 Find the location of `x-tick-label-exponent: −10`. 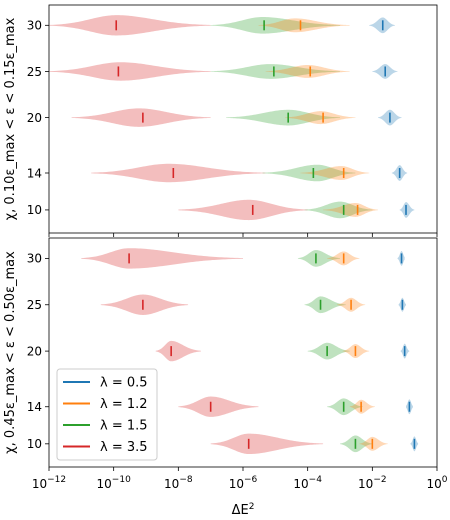

x-tick-label-exponent: −10 is located at coordinates (121, 480).